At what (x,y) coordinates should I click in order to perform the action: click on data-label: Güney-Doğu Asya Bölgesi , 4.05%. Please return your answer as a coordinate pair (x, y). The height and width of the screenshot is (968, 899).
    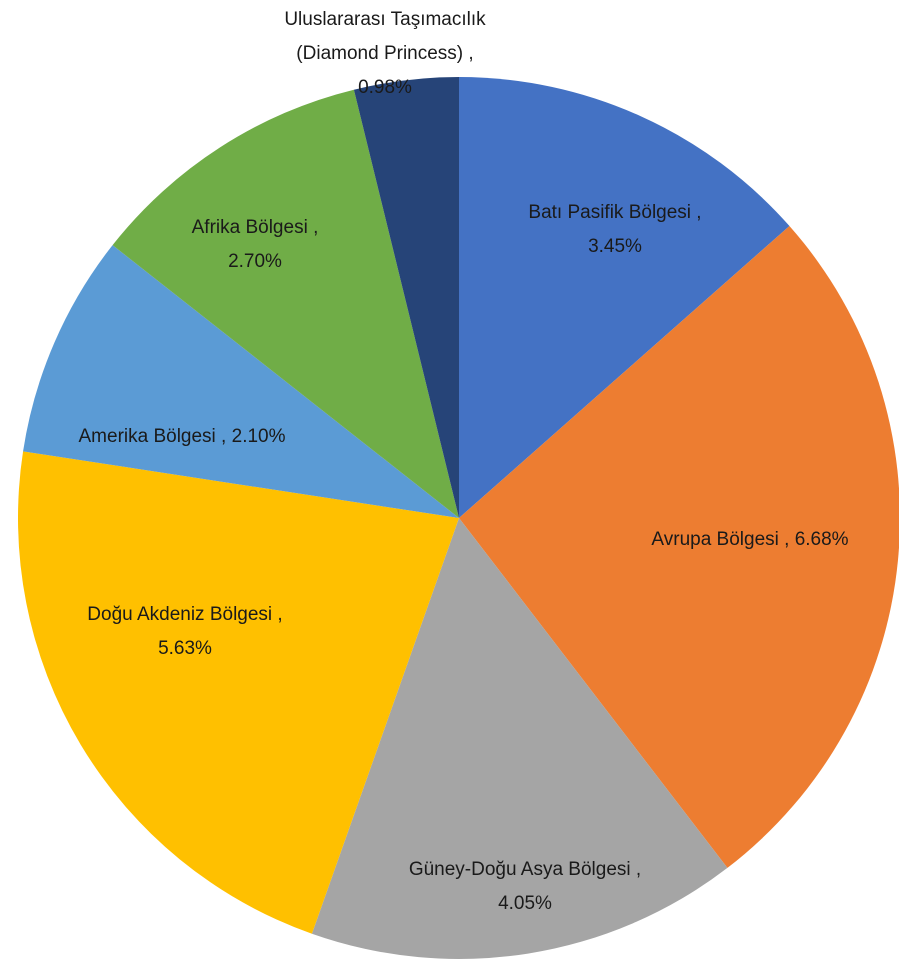
    Looking at the image, I should click on (525, 887).